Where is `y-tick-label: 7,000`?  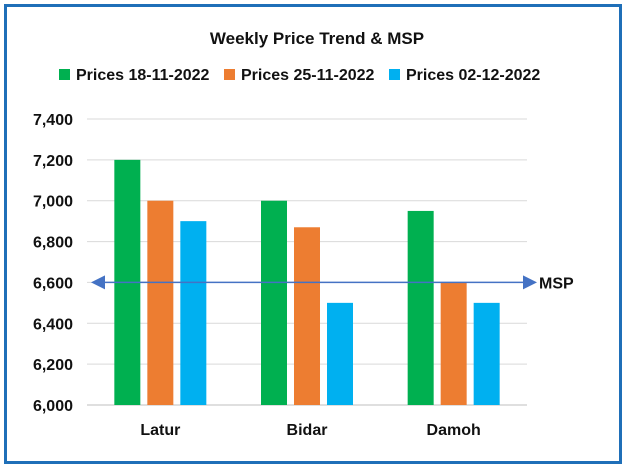 y-tick-label: 7,000 is located at coordinates (53, 202).